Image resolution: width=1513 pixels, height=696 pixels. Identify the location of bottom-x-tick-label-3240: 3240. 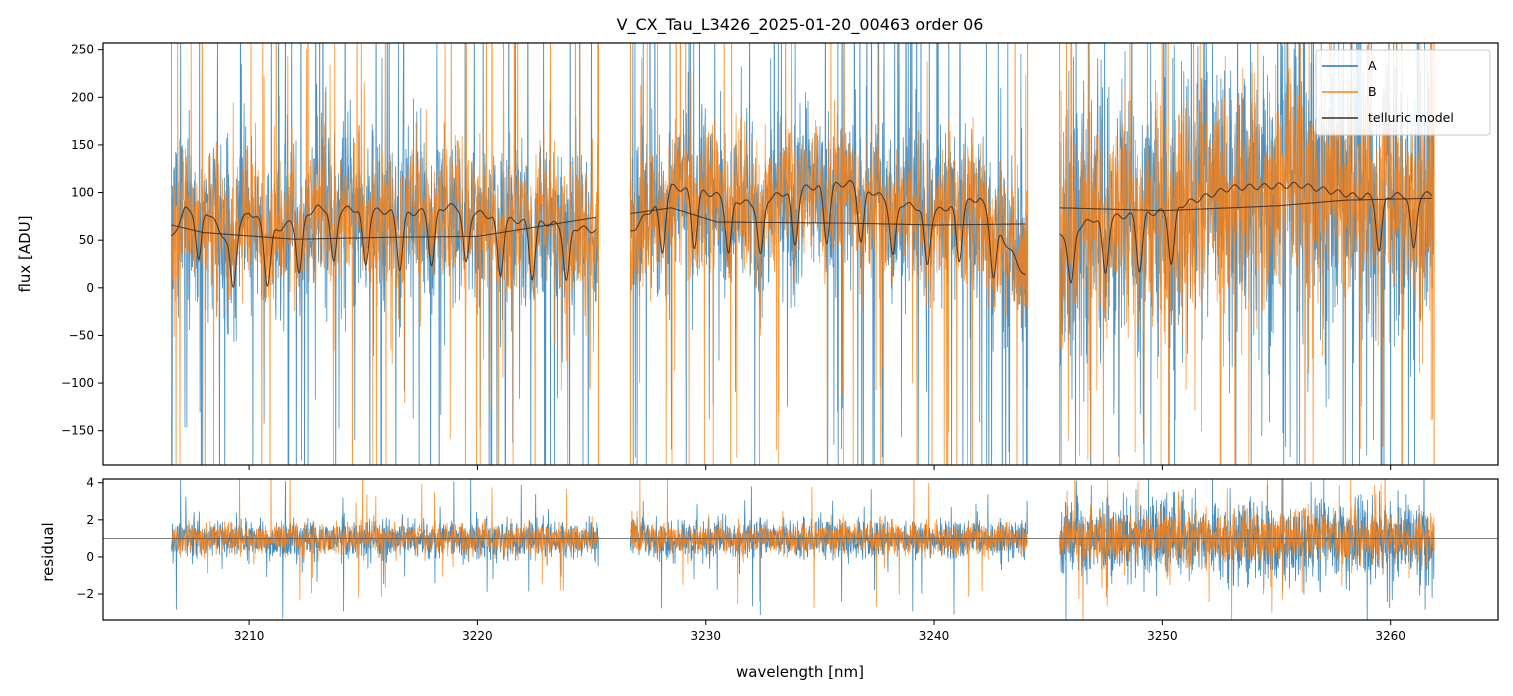
(934, 636).